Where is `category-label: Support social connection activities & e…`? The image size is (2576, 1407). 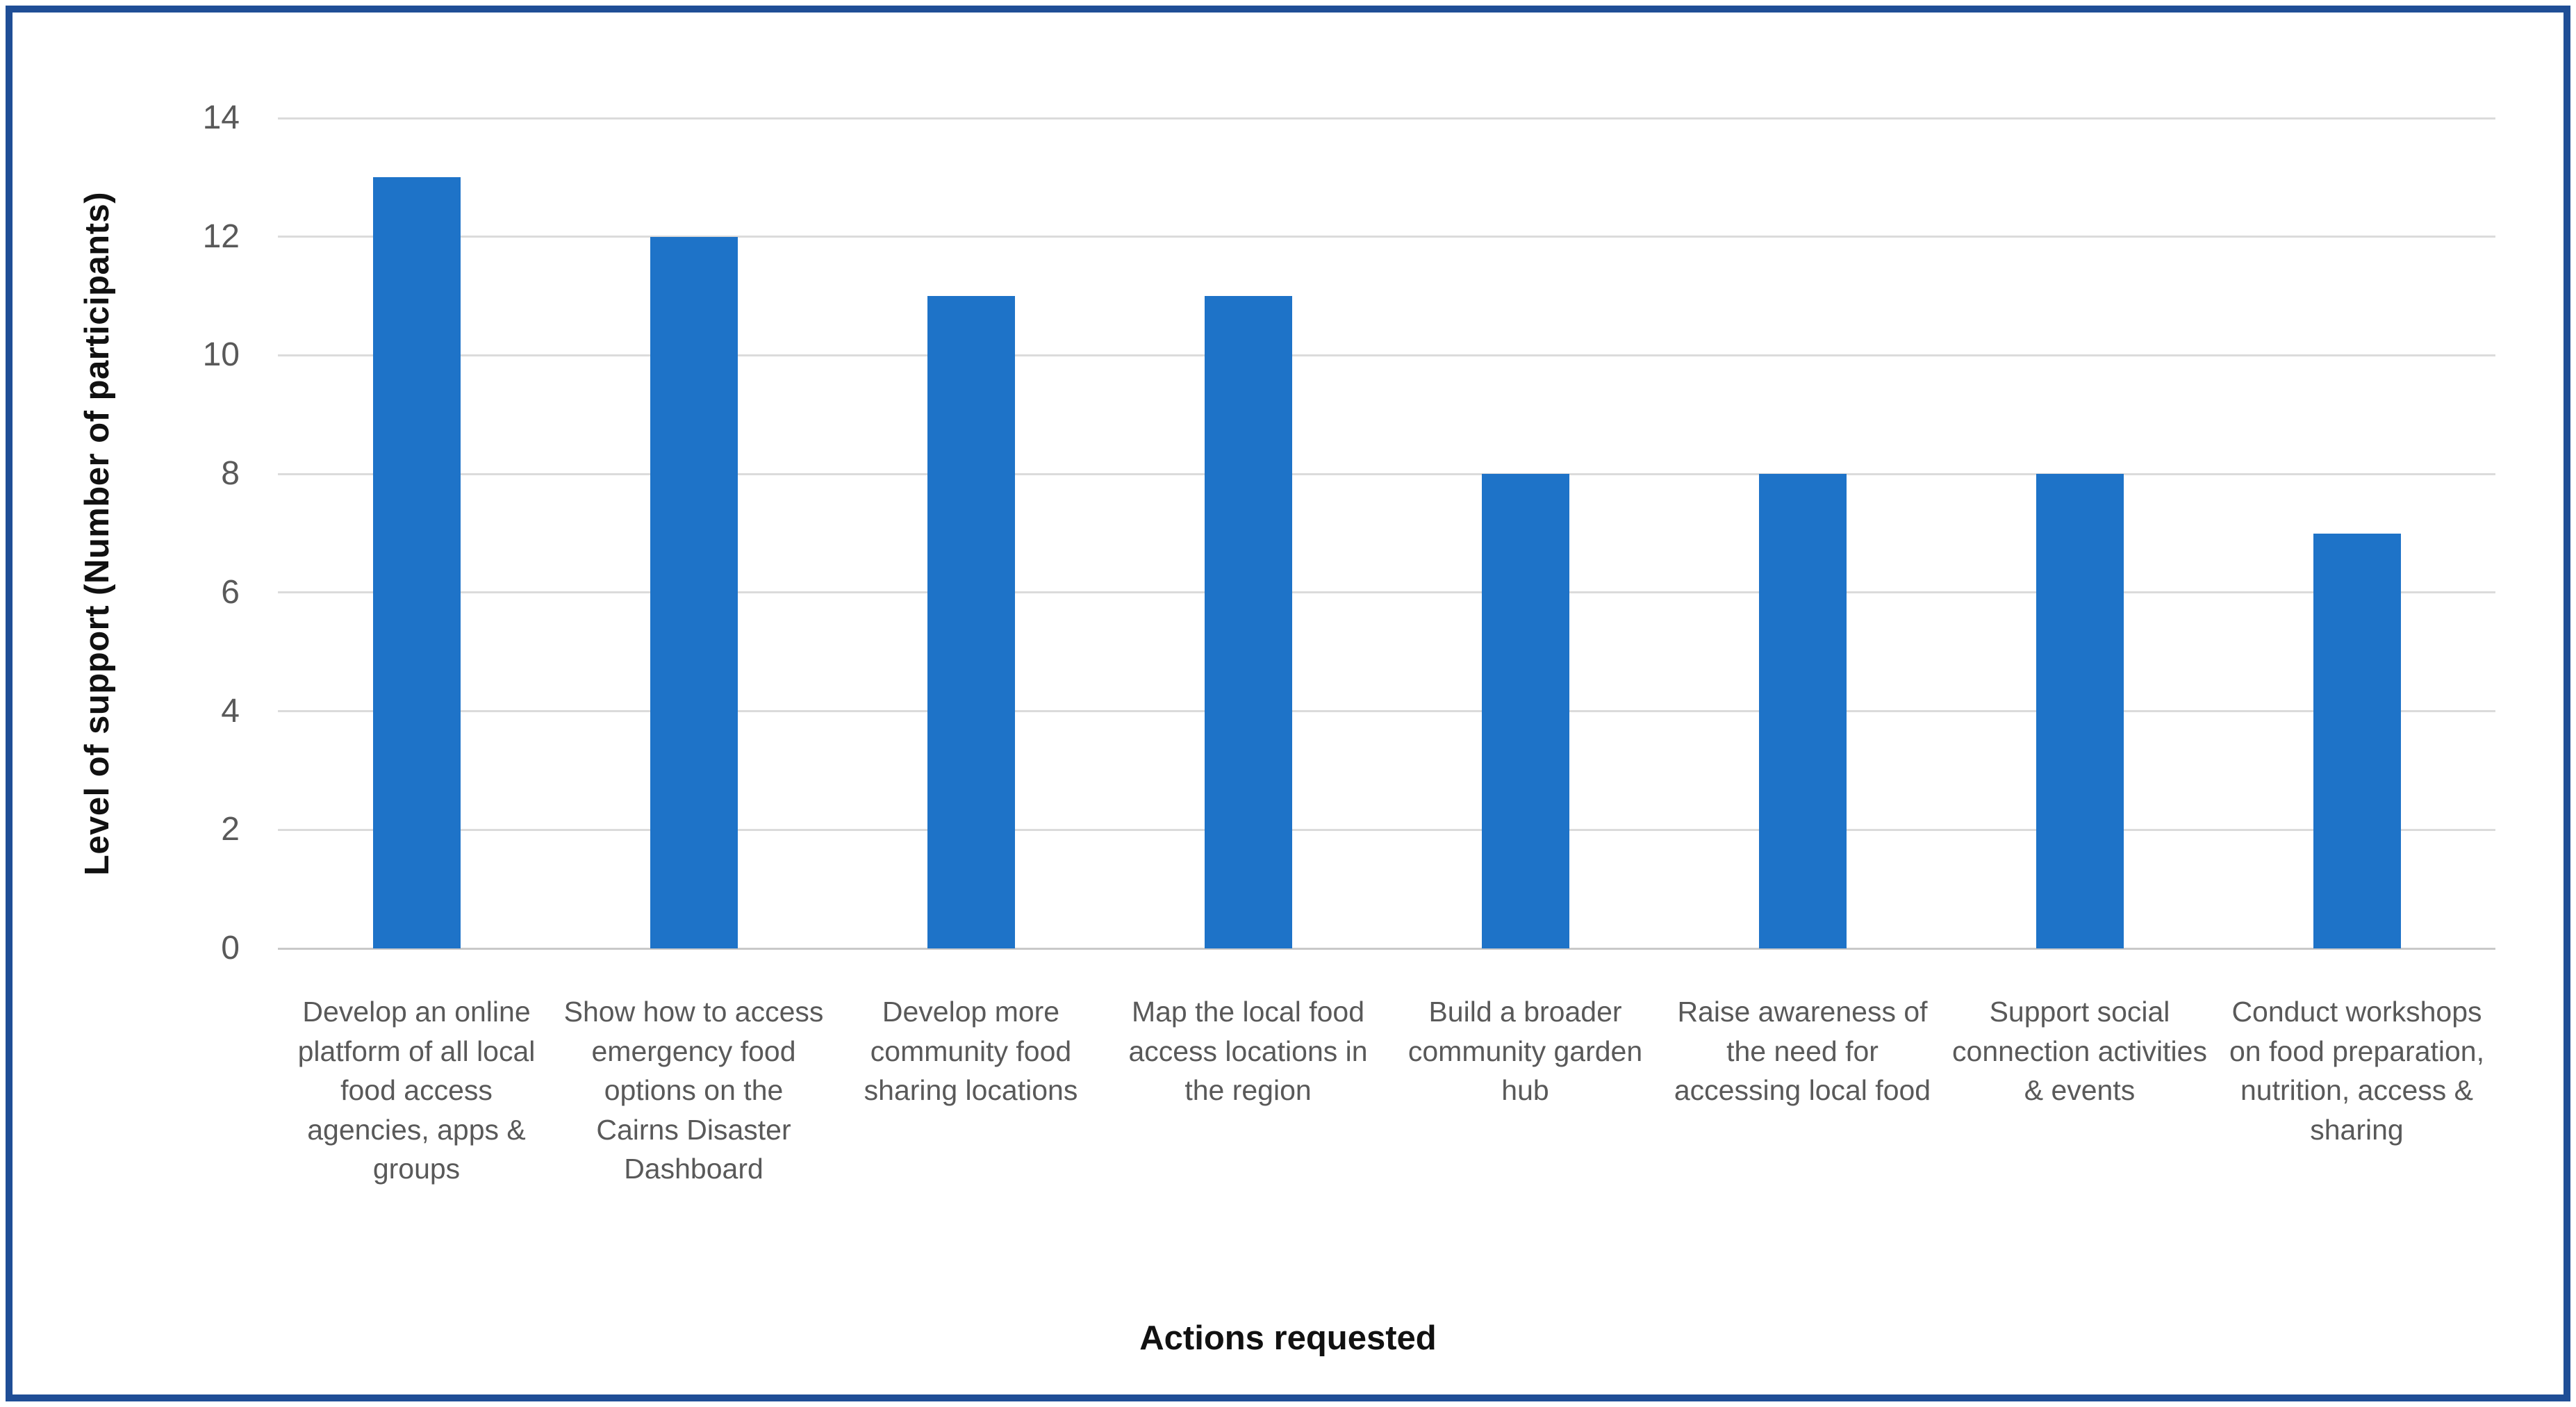 category-label: Support social connection activities & e… is located at coordinates (2080, 1051).